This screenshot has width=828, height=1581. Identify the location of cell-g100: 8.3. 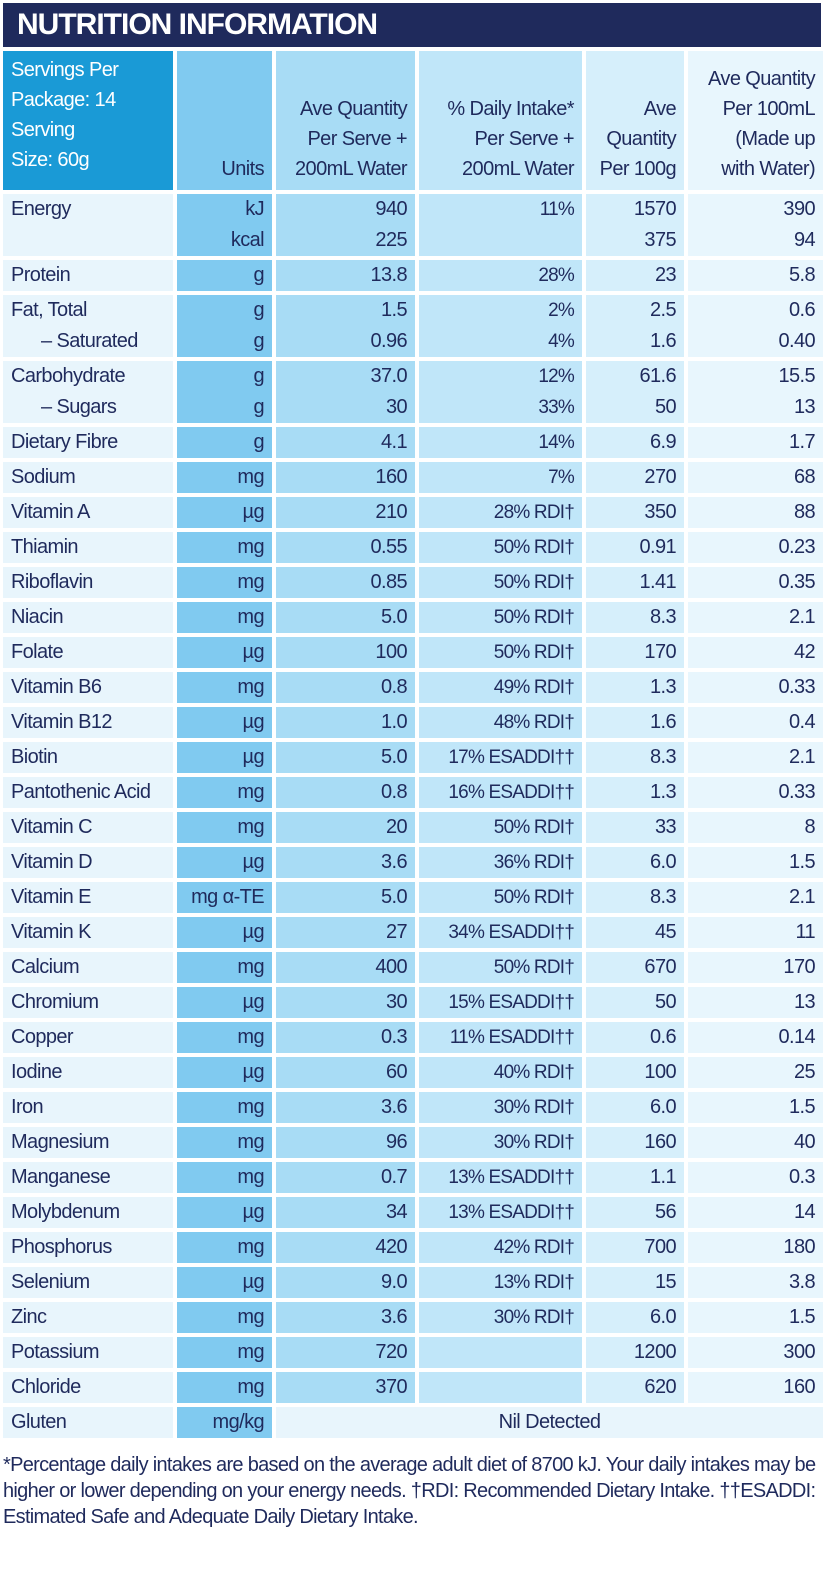
(635, 757).